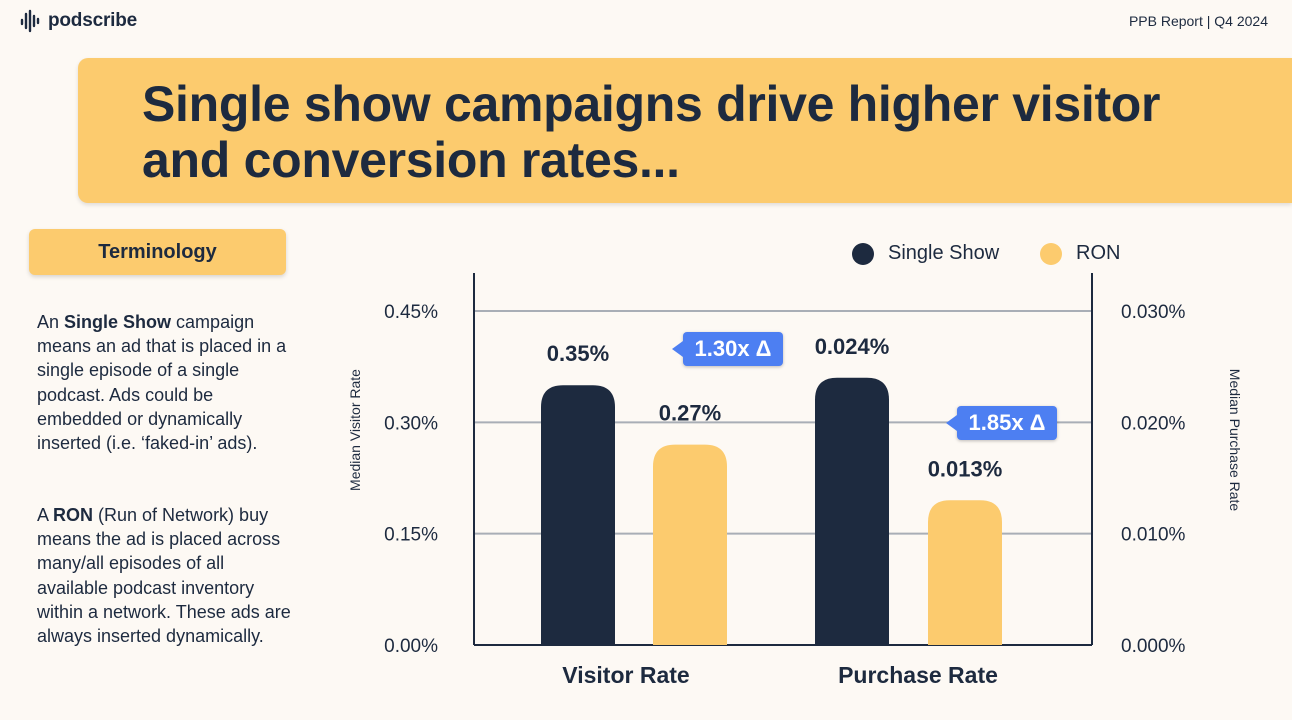 The width and height of the screenshot is (1292, 720). I want to click on legend-label-ron: RON, so click(1098, 253).